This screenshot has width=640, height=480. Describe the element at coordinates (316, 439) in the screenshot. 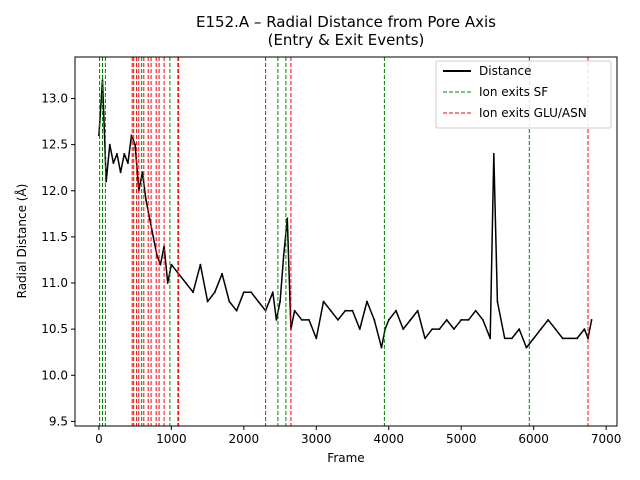

I see `x-tick-label: 3000` at that location.